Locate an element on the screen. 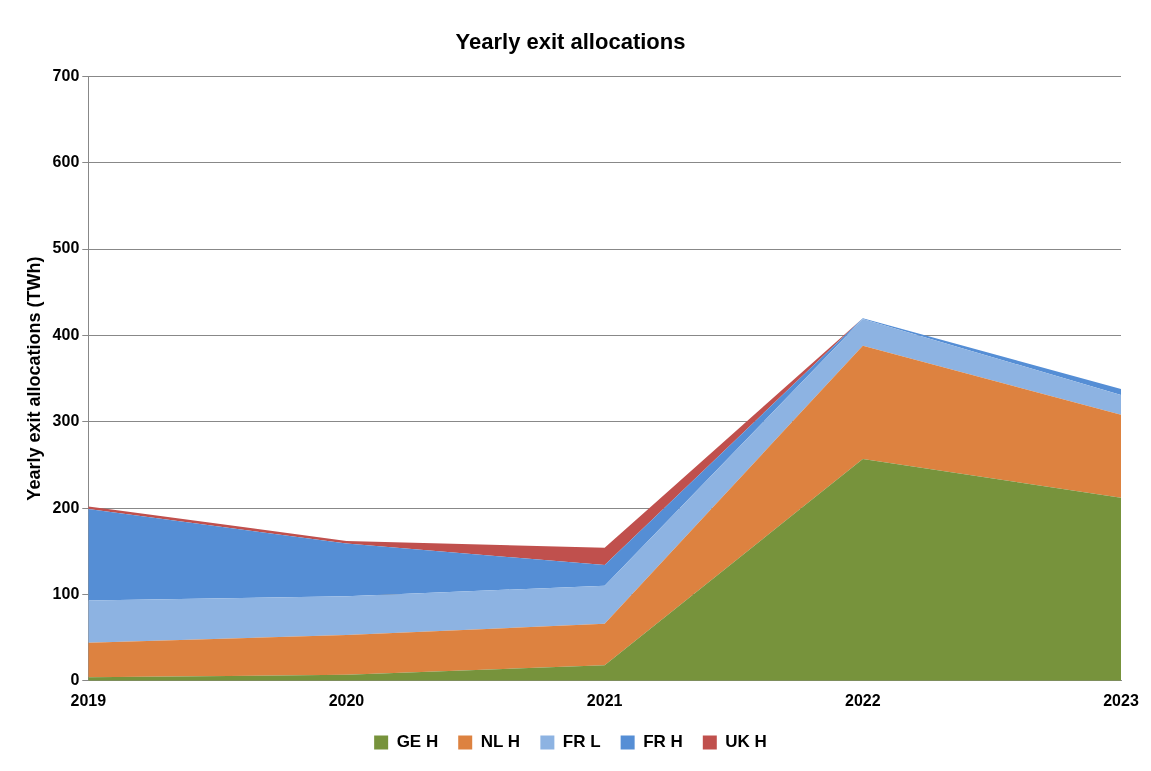  x-tick-label: 2022 is located at coordinates (863, 700).